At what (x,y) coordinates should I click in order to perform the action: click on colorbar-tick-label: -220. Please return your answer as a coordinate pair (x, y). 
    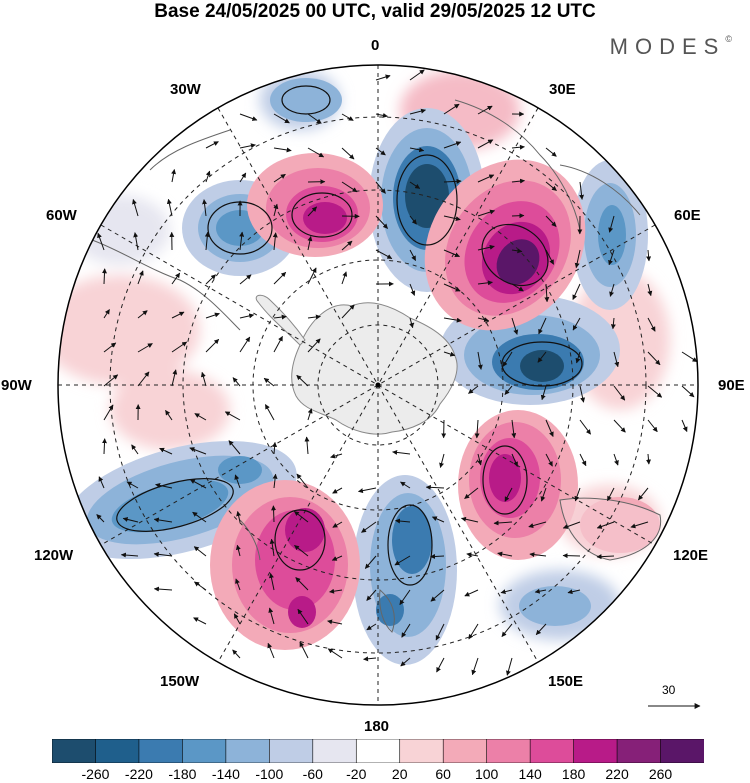
    Looking at the image, I should click on (138, 774).